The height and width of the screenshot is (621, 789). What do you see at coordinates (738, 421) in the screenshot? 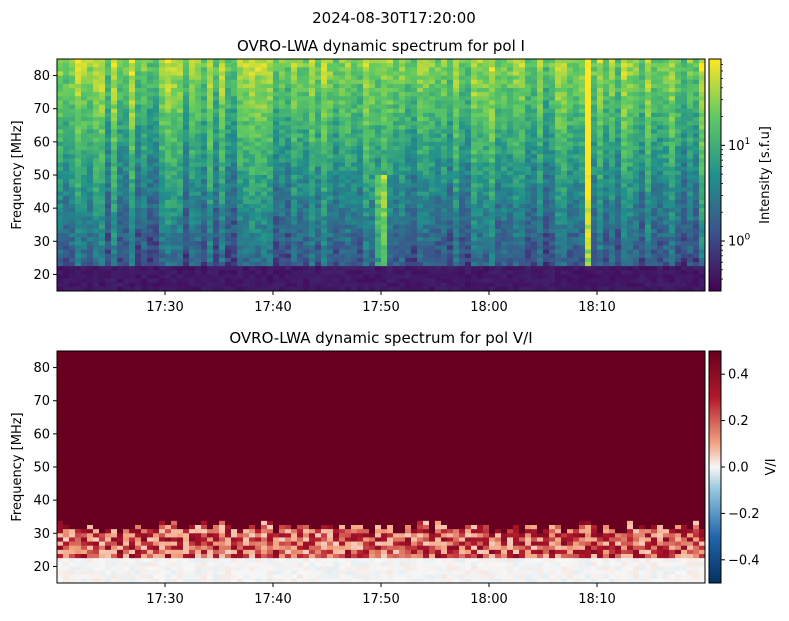
I see `colorbar-tick-label: 0.2` at bounding box center [738, 421].